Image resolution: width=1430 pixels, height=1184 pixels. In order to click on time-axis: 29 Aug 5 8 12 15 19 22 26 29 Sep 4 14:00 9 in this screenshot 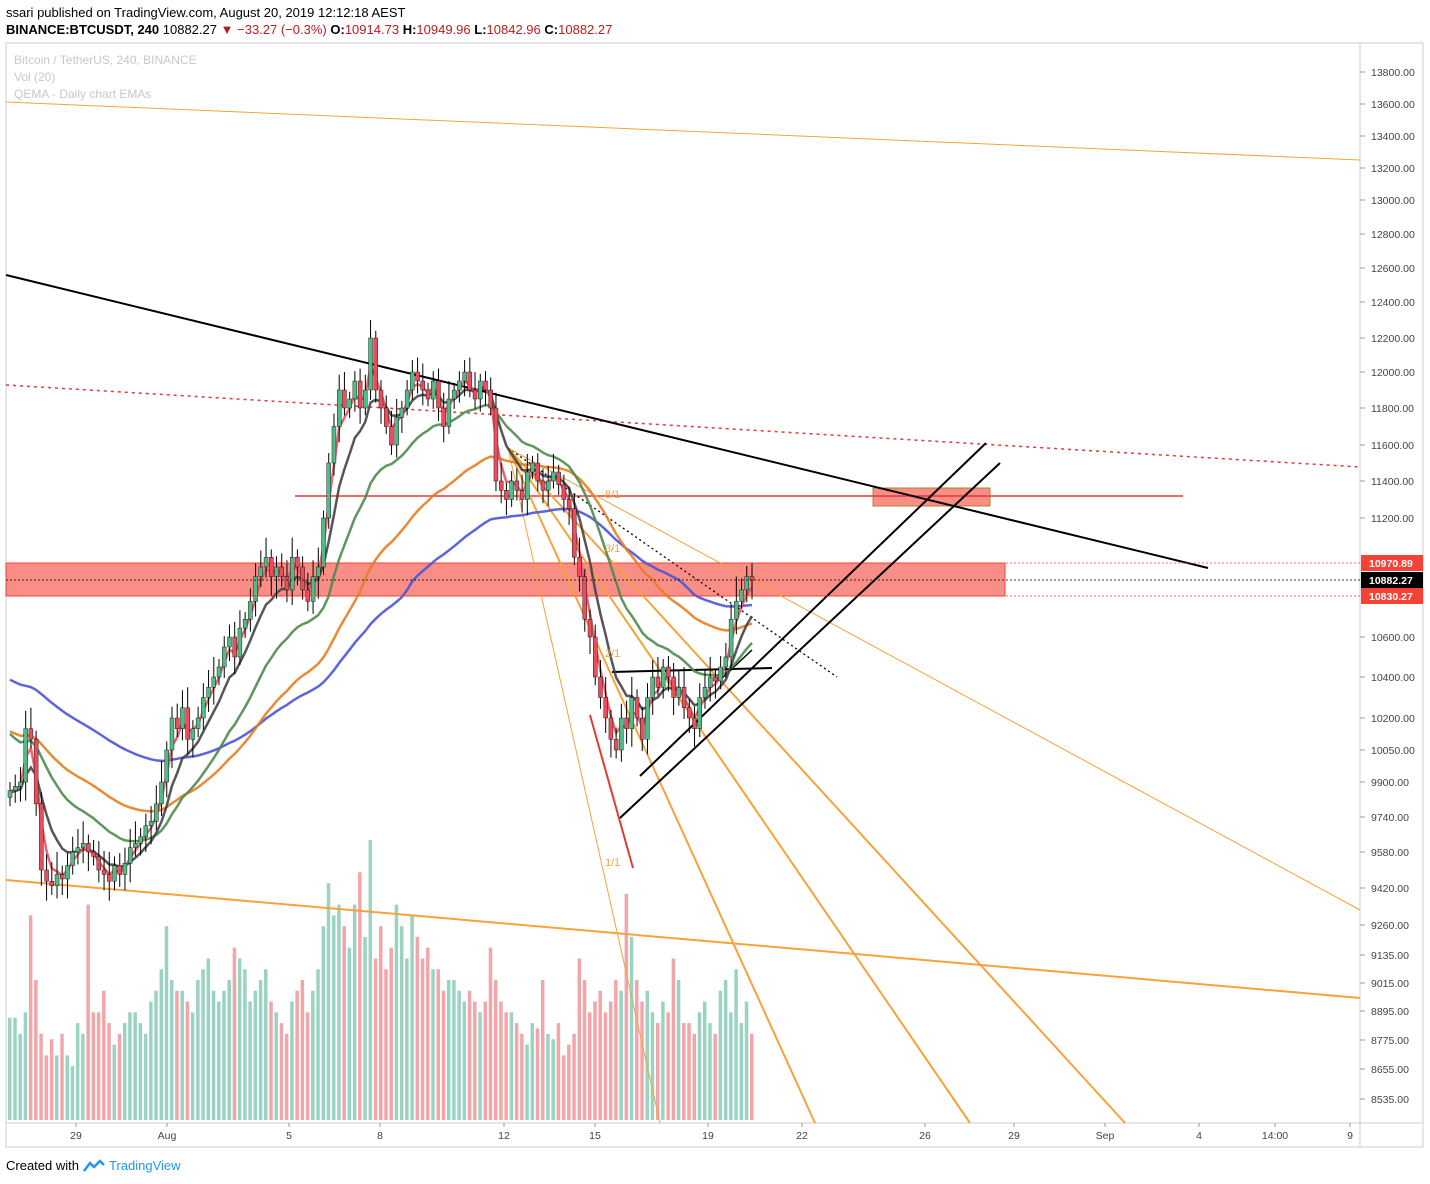, I will do `click(711, 1132)`.